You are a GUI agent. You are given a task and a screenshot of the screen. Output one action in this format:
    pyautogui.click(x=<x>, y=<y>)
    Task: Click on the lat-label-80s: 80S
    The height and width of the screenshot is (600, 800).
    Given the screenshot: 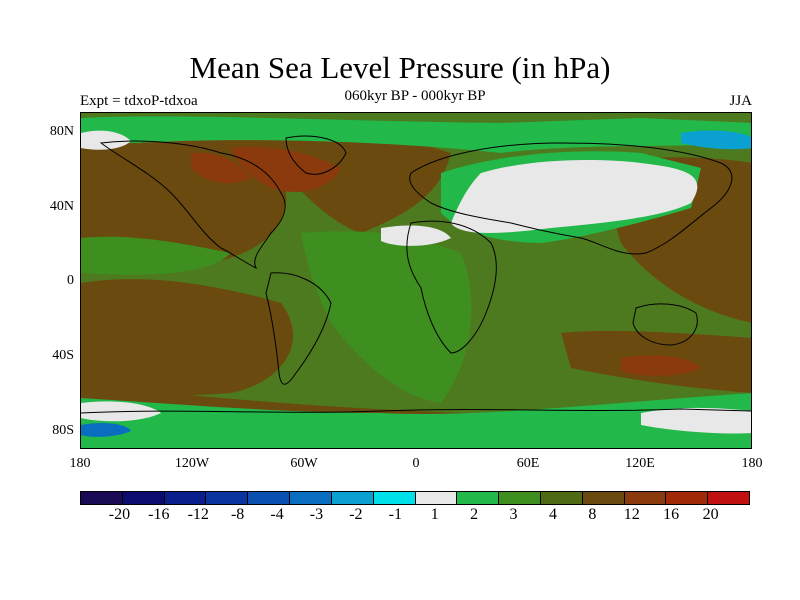 What is the action you would take?
    pyautogui.click(x=63, y=430)
    